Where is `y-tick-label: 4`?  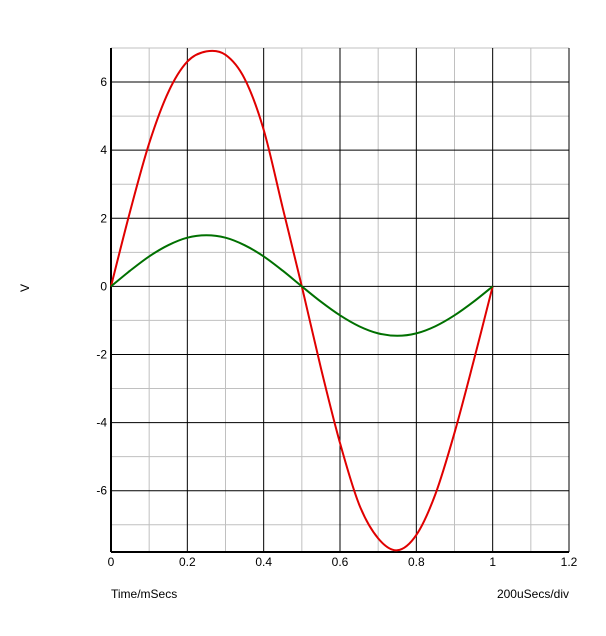
y-tick-label: 4 is located at coordinates (103, 150).